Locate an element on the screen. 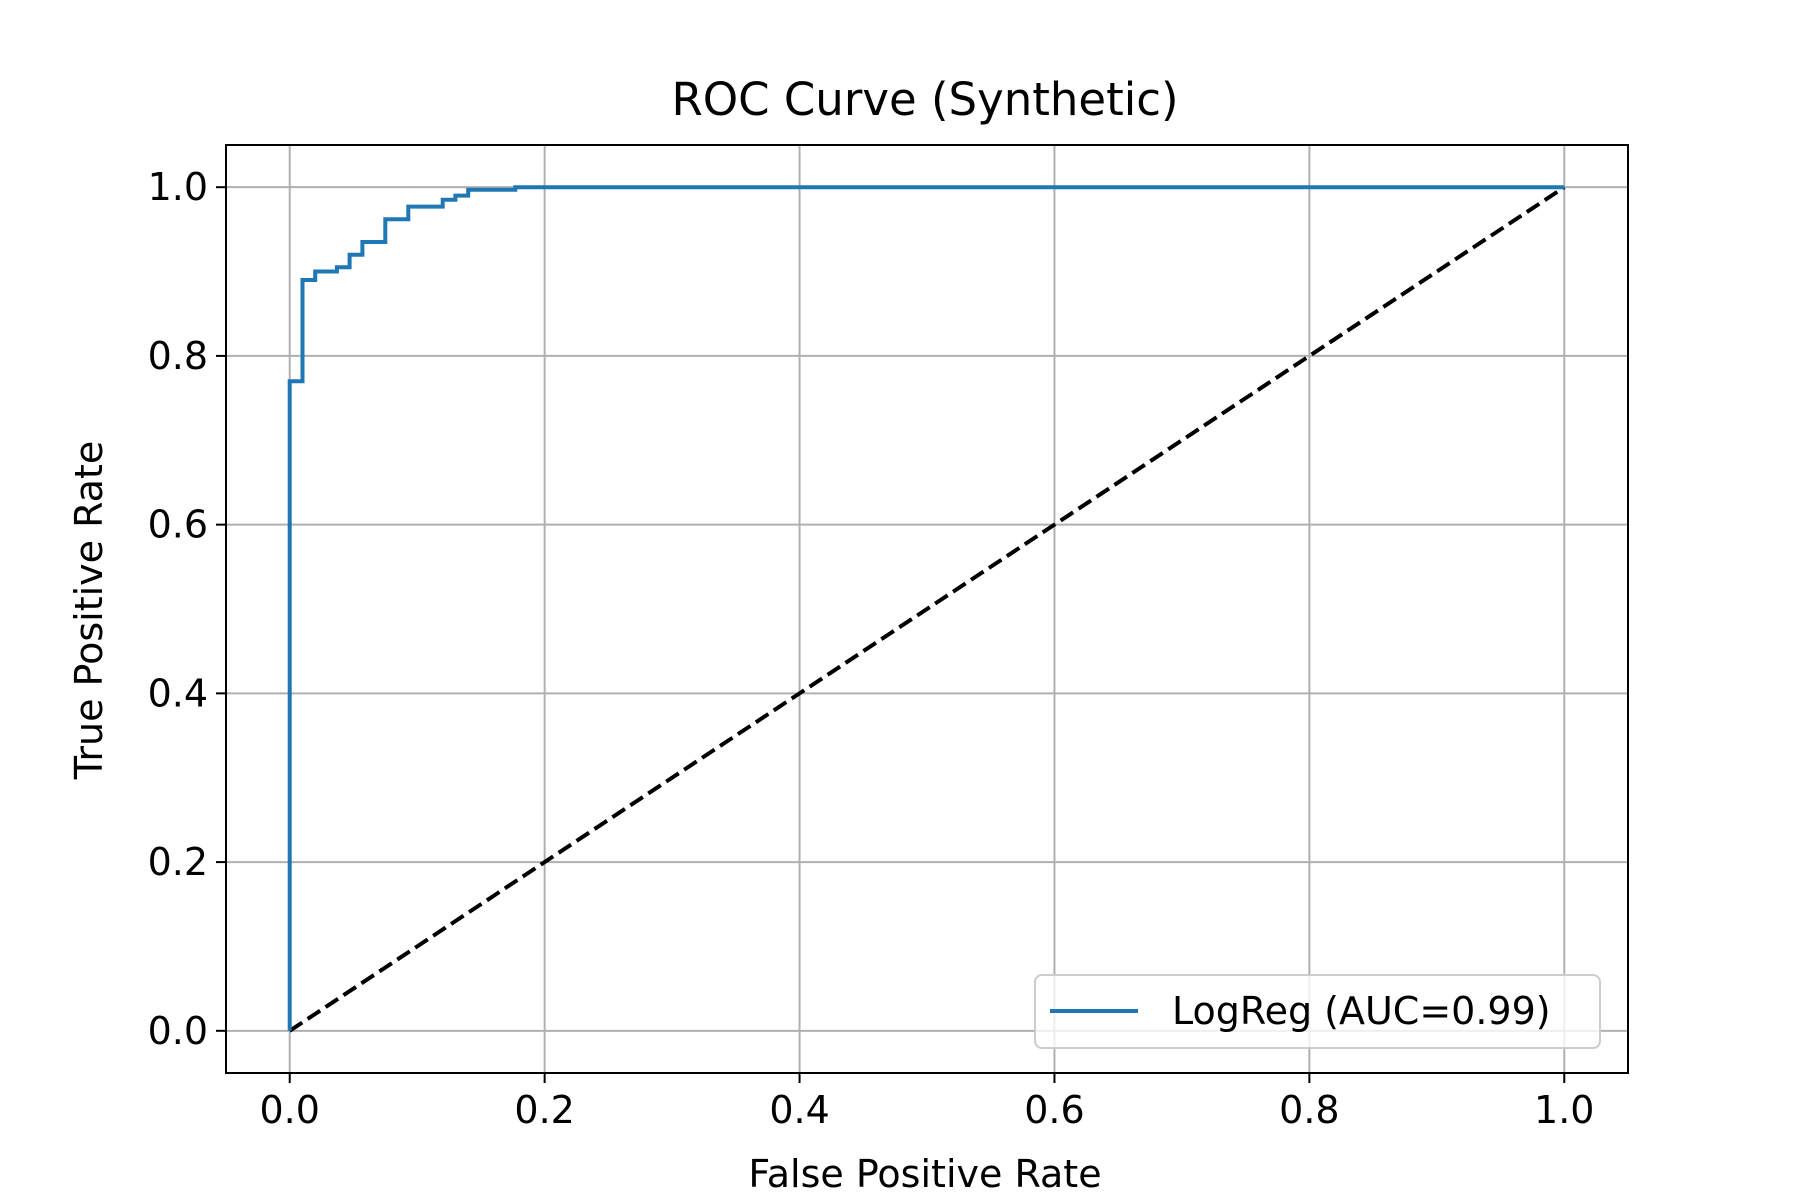 The width and height of the screenshot is (1800, 1200). x-tick-label: 0.0 is located at coordinates (290, 1110).